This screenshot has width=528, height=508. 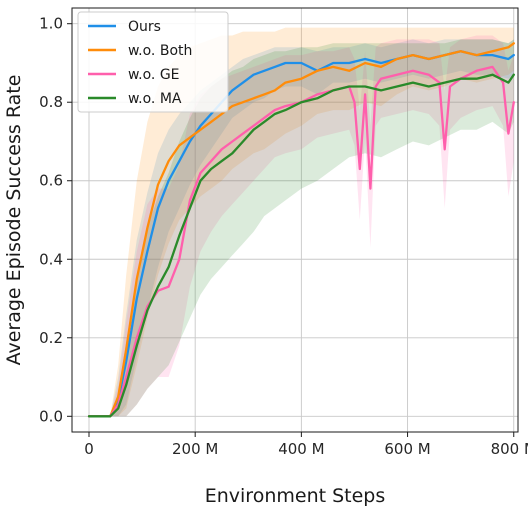 What do you see at coordinates (301, 449) in the screenshot?
I see `x-tick-label: 400 M` at bounding box center [301, 449].